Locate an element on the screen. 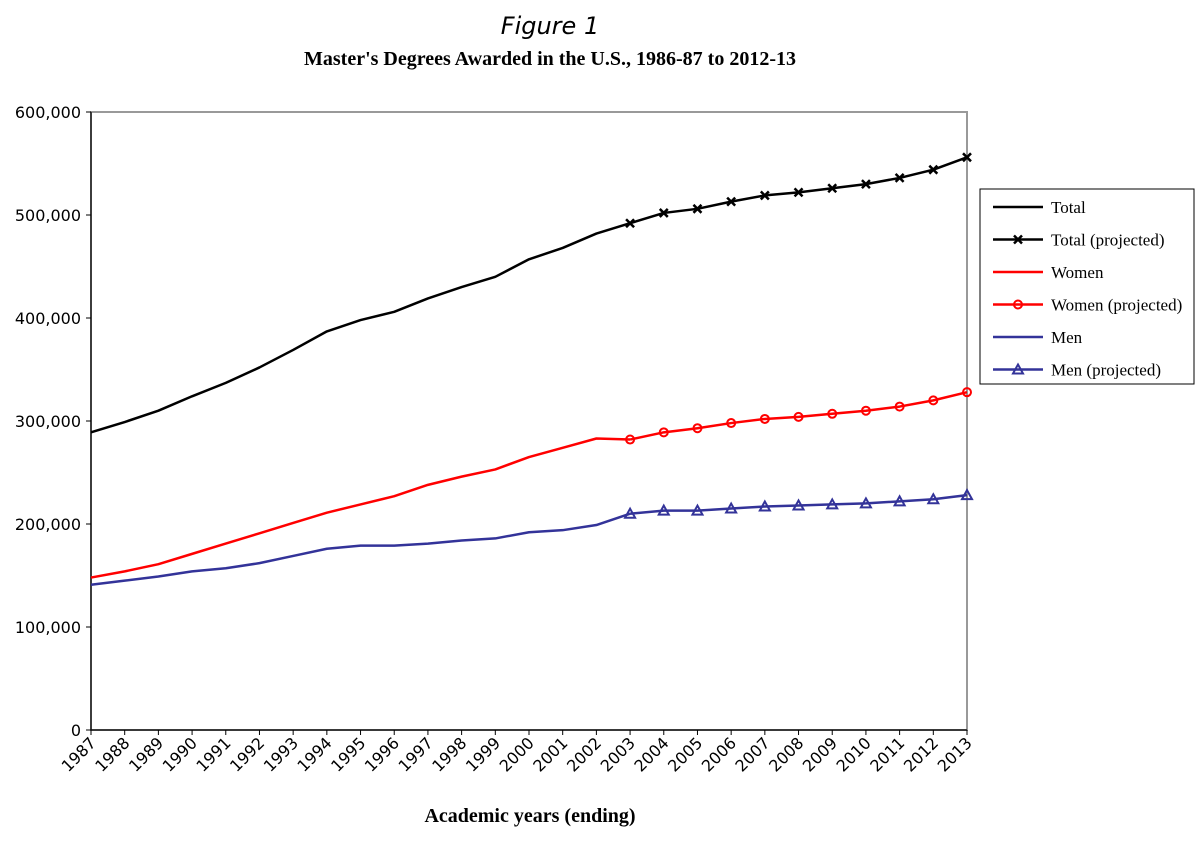 This screenshot has height=866, width=1200. x-tick-label: 1991 is located at coordinates (213, 754).